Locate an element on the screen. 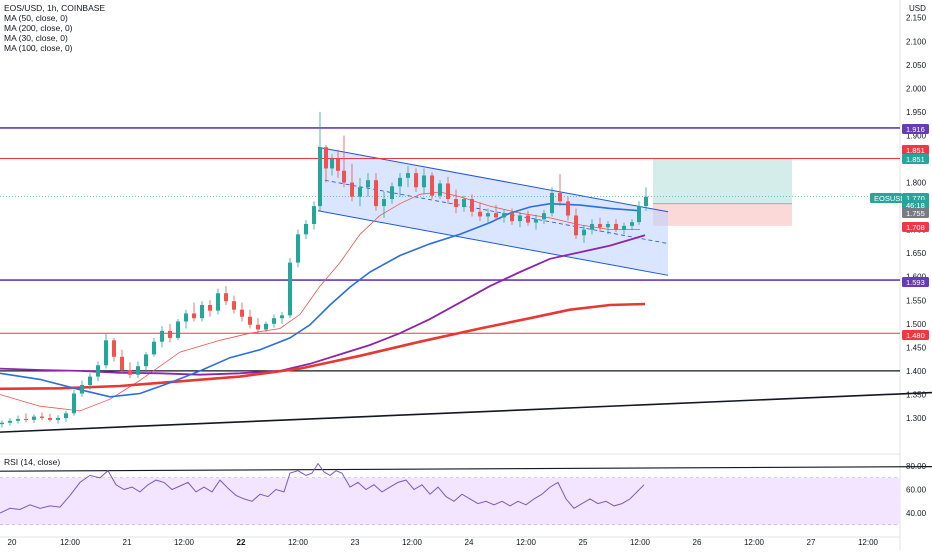 The height and width of the screenshot is (555, 932). time-tick-1: 12:00 is located at coordinates (70, 542).